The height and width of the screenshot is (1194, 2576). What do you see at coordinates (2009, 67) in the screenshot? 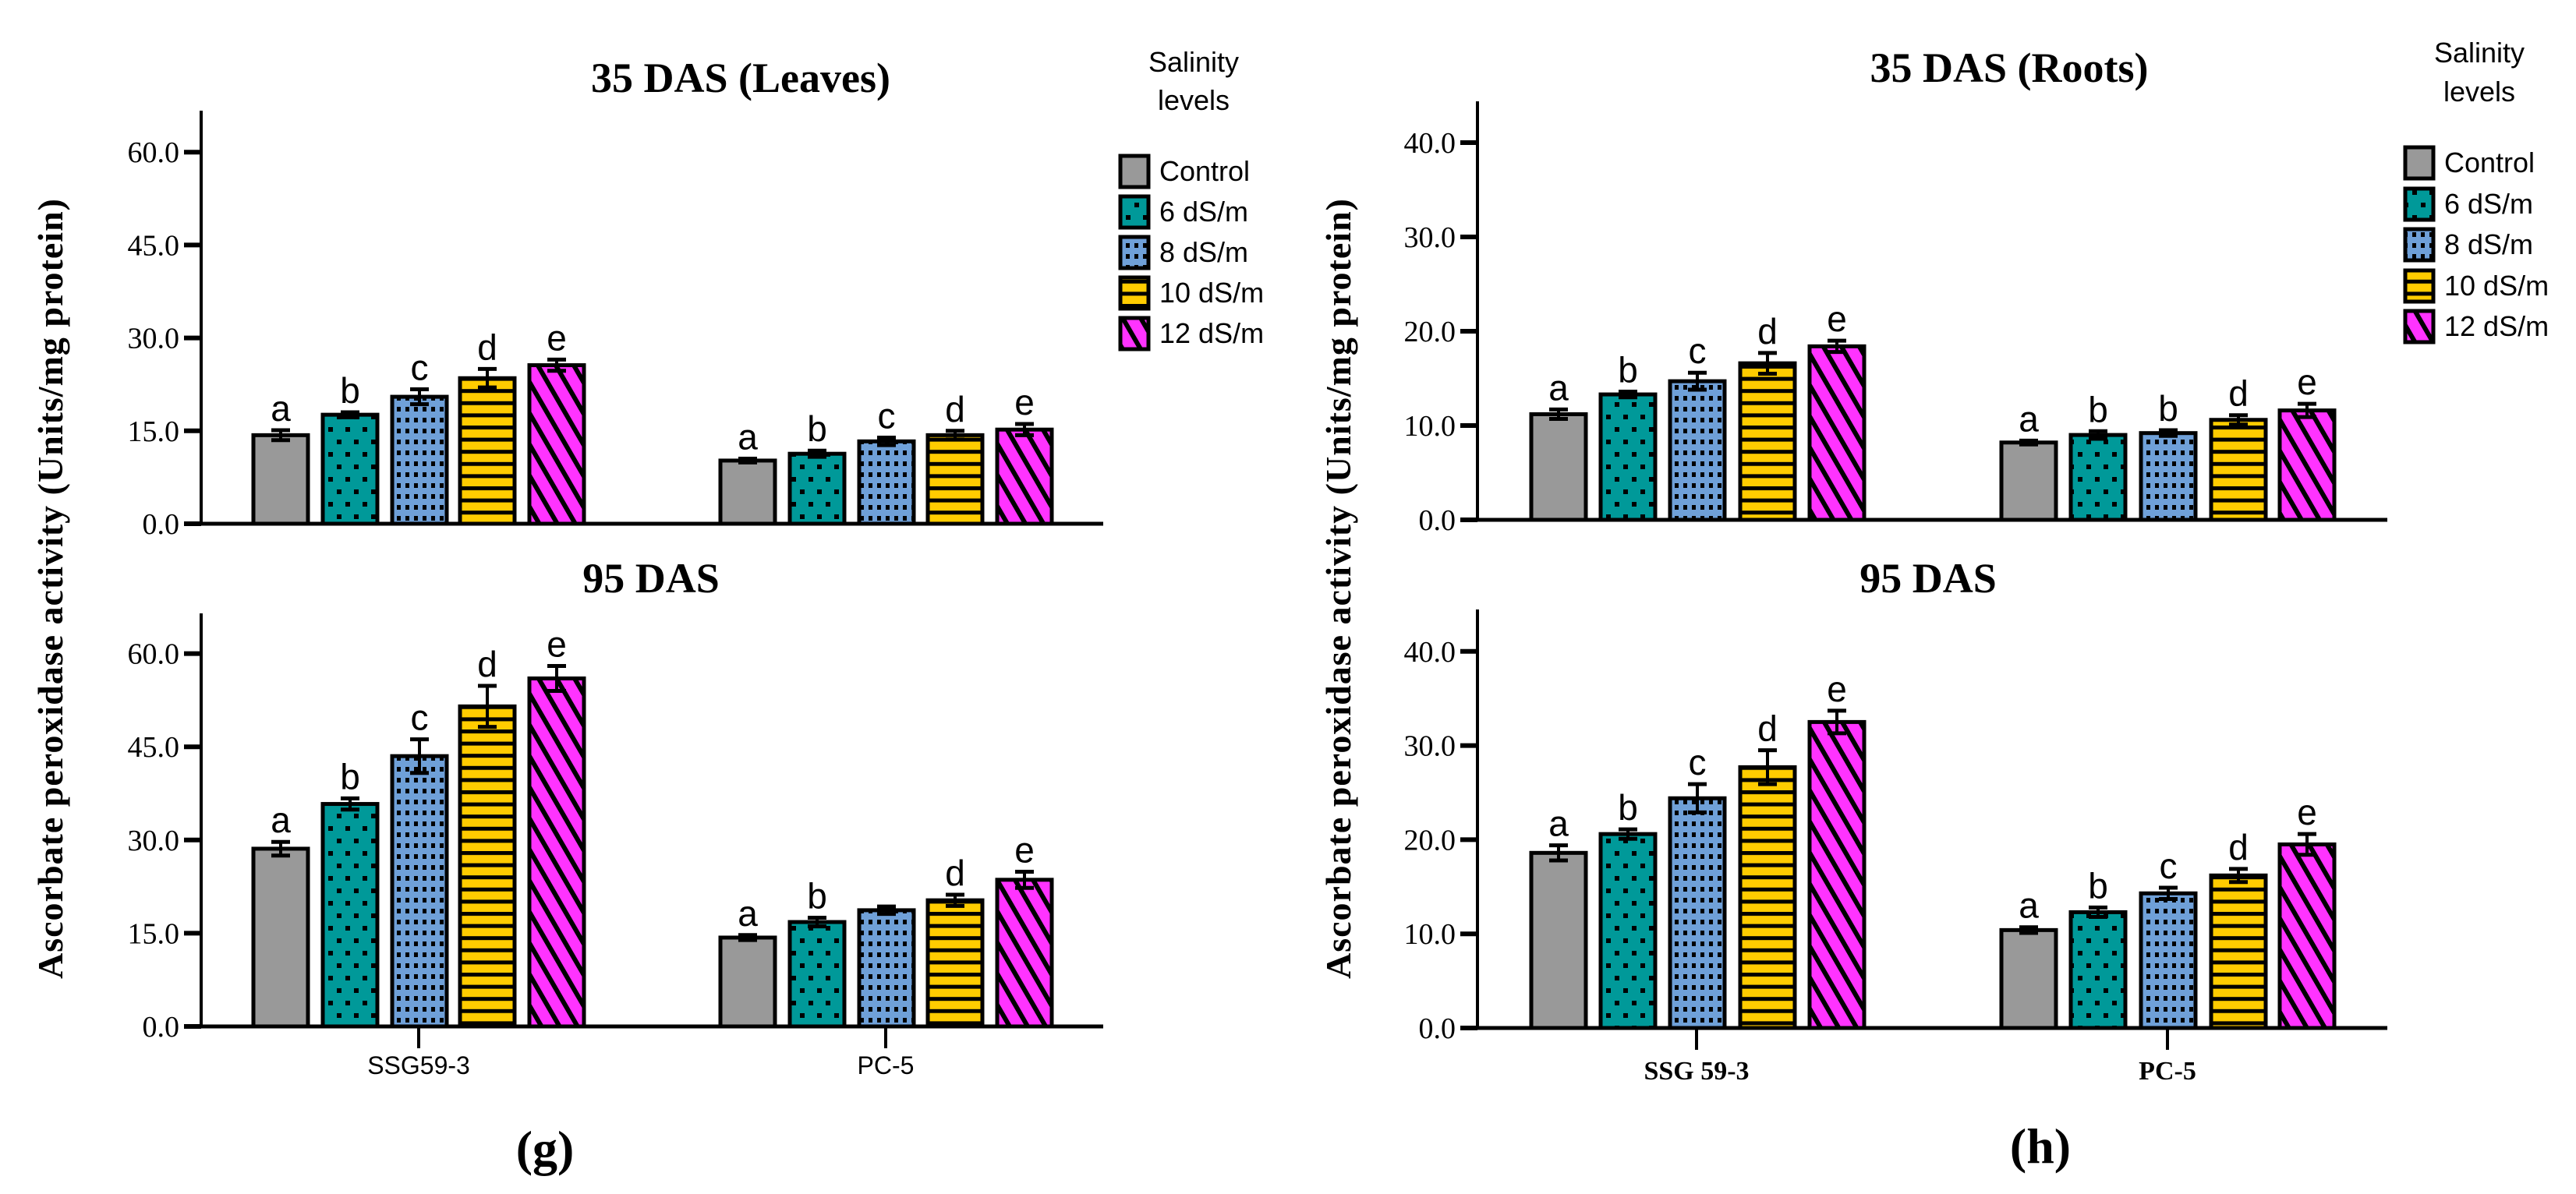
I see `subplot-title: 35 DAS (Roots)` at bounding box center [2009, 67].